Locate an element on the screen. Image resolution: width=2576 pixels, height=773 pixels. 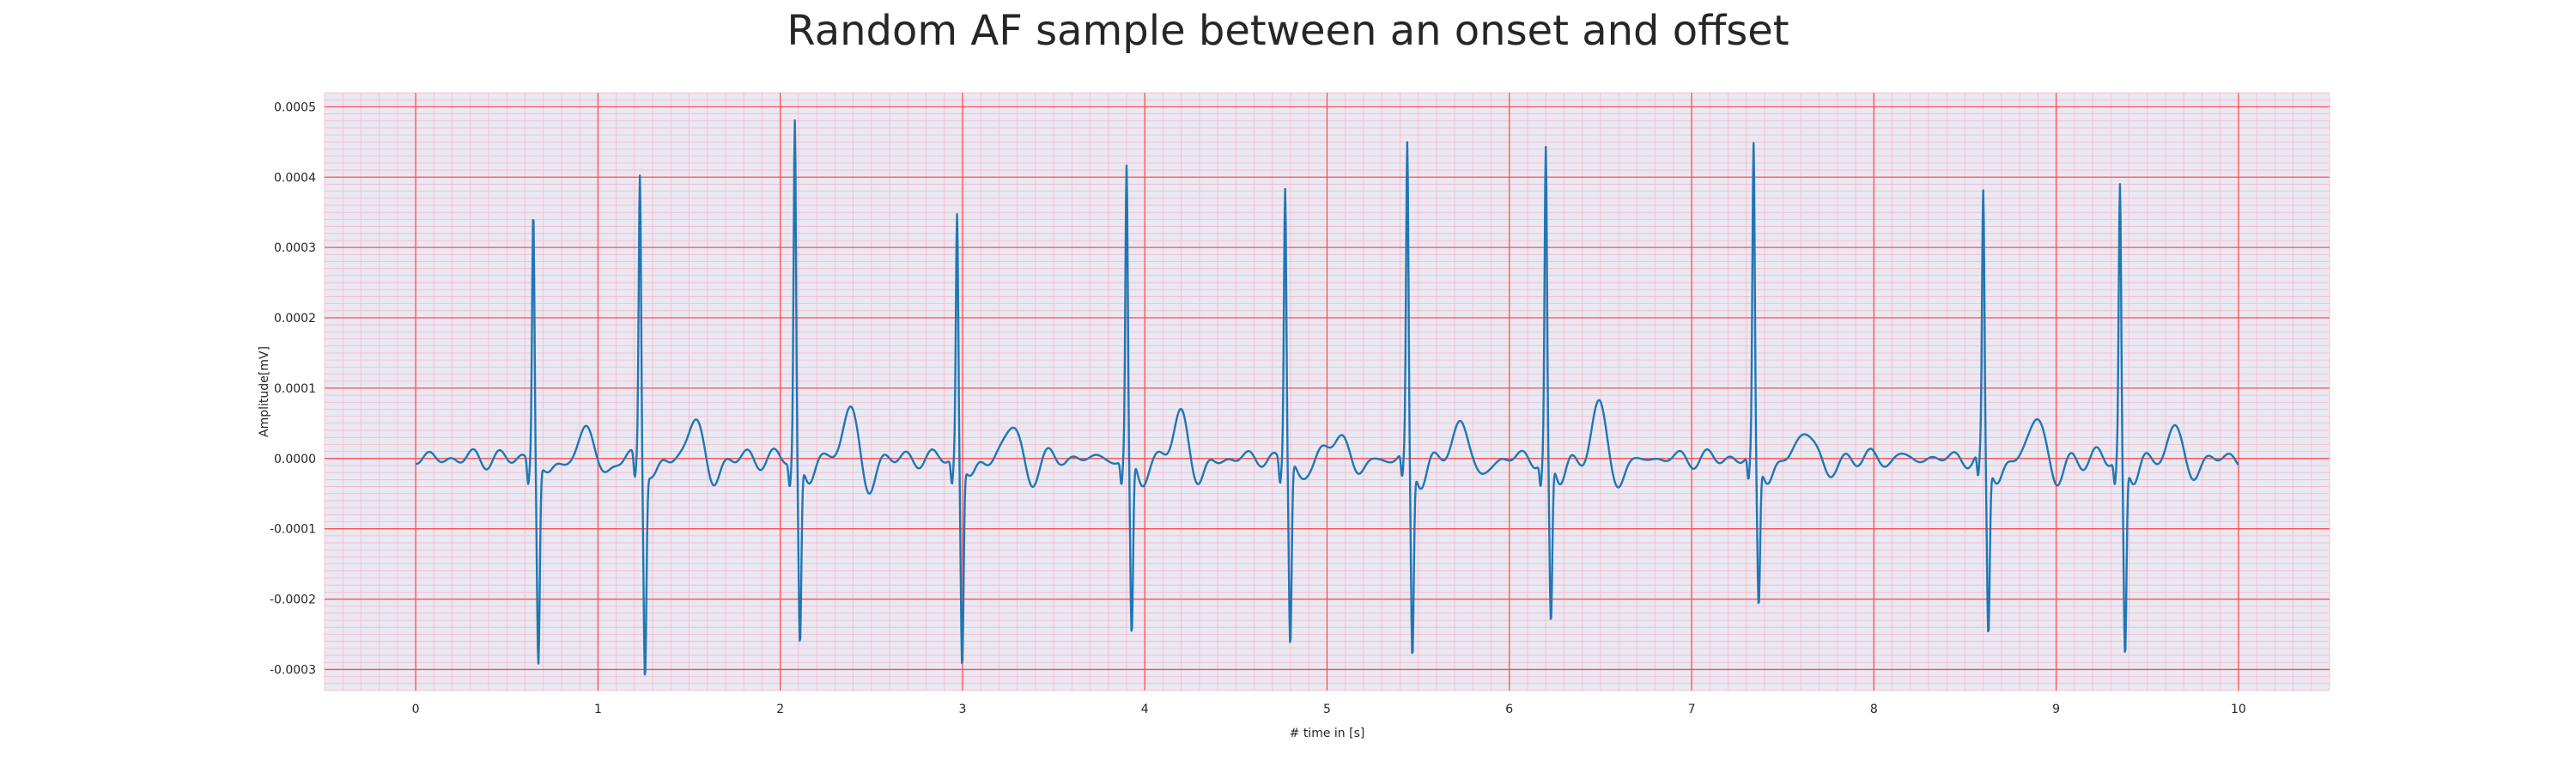
x-tick-label: 0 is located at coordinates (416, 709).